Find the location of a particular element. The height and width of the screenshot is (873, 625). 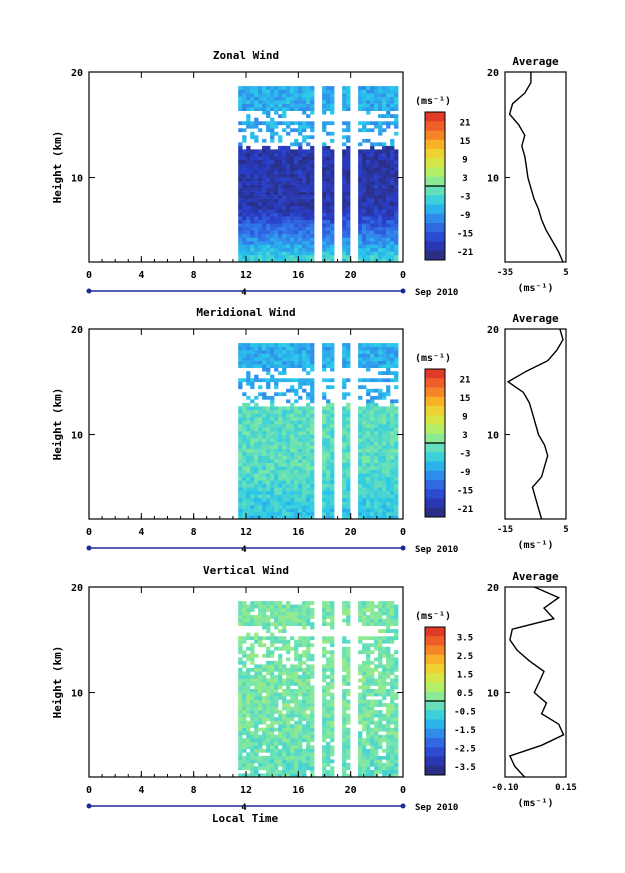

colorbar-tick-label: -1.5 is located at coordinates (465, 731).